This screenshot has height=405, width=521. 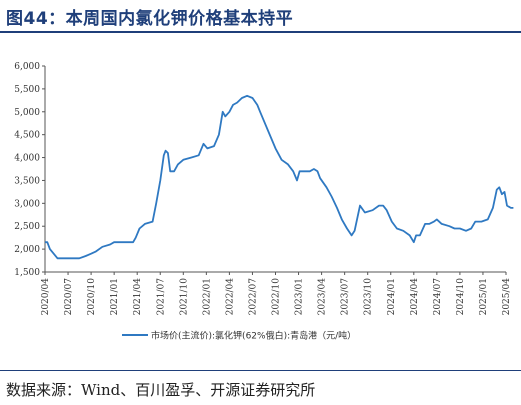 I want to click on x-tick-label: 2022/10, so click(x=277, y=297).